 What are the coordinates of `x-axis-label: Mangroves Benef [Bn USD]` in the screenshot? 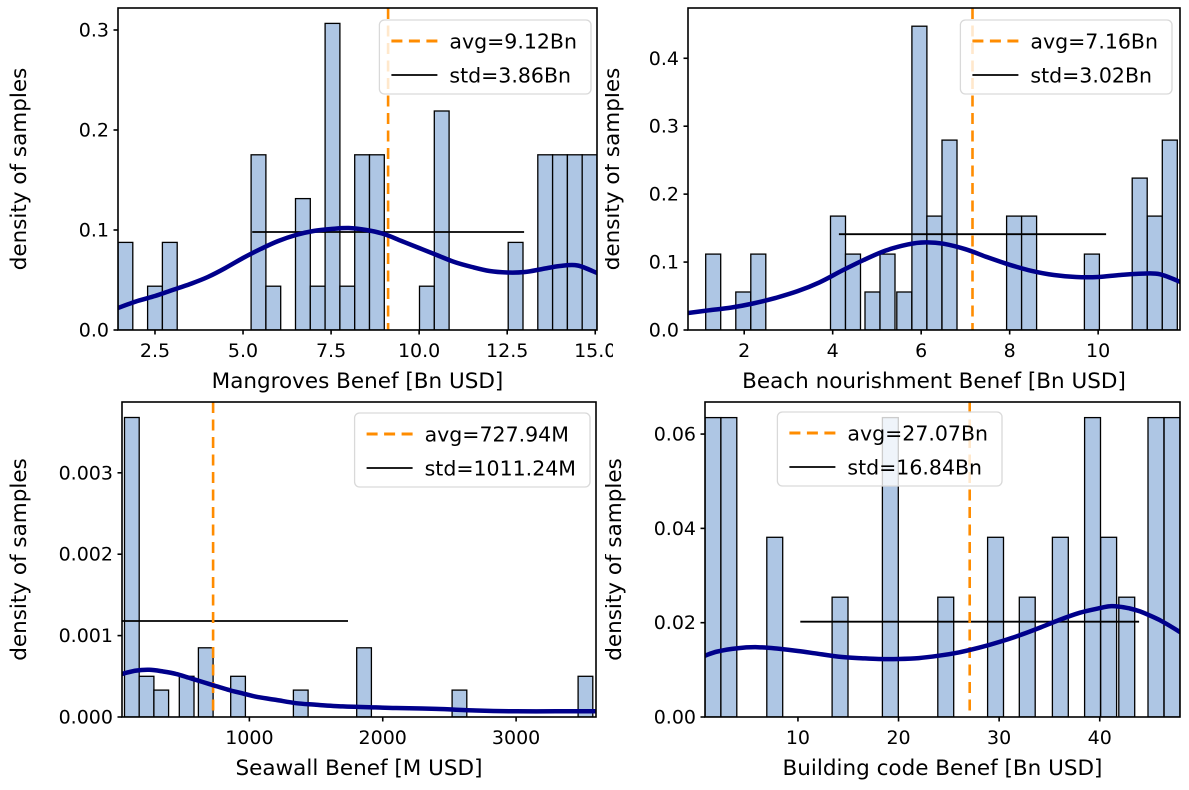 It's located at (358, 381).